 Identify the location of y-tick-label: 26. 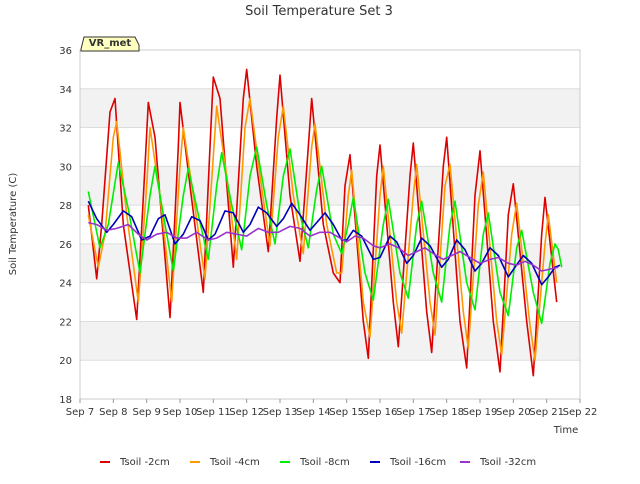
(65, 245).